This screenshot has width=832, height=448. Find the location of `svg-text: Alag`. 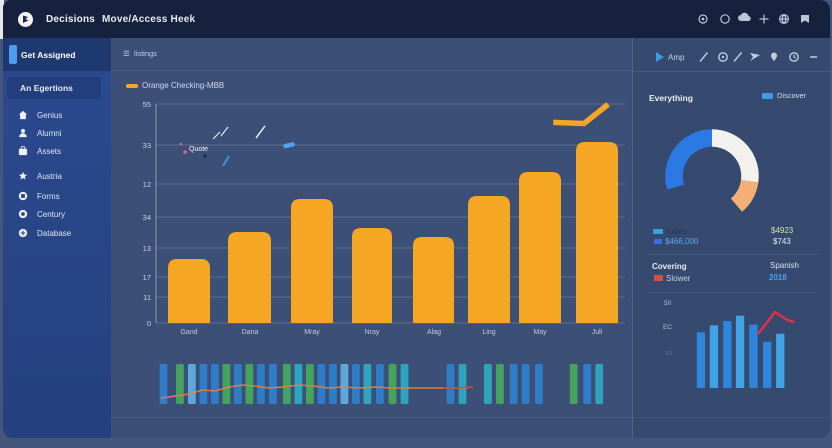

svg-text: Alag is located at coordinates (434, 332).